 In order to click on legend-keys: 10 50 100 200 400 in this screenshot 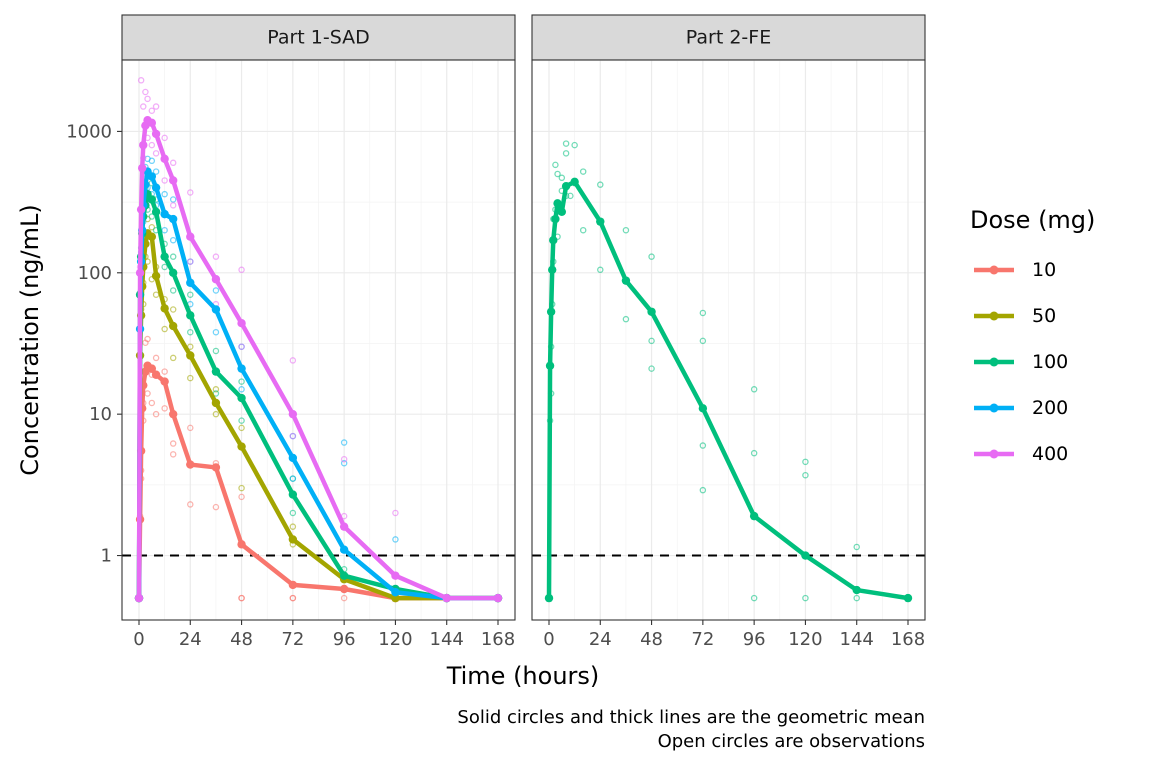, I will do `click(1021, 362)`.